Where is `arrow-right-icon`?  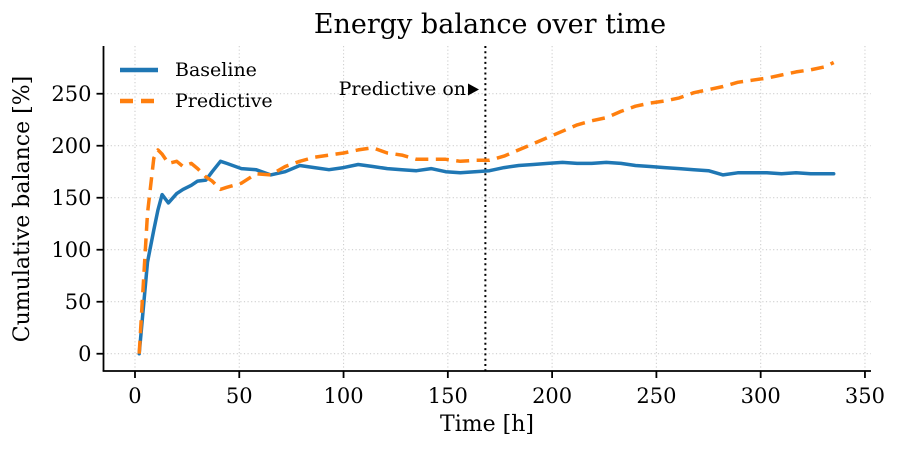 arrow-right-icon is located at coordinates (473, 89).